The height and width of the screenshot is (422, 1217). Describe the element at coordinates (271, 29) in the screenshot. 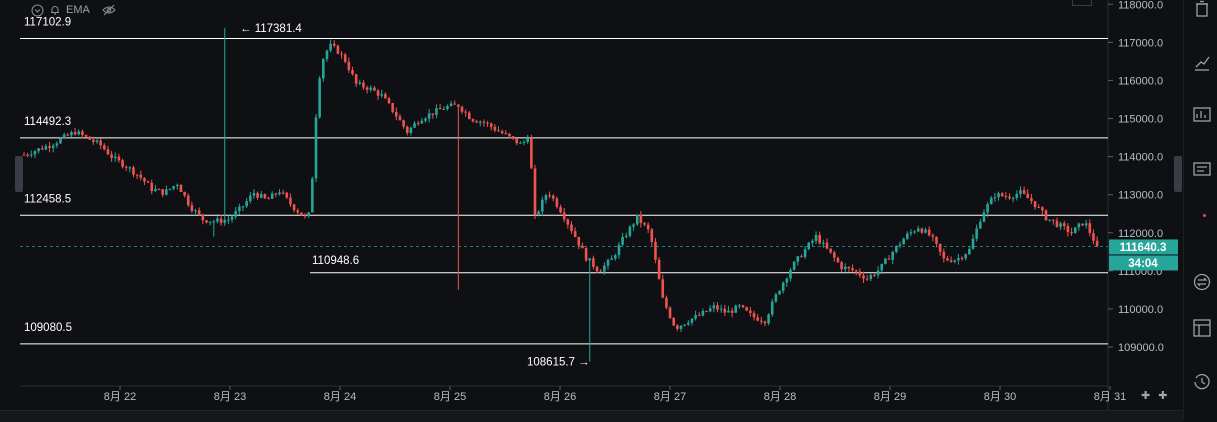

I see `high-marker-label: ← 117381.4` at that location.